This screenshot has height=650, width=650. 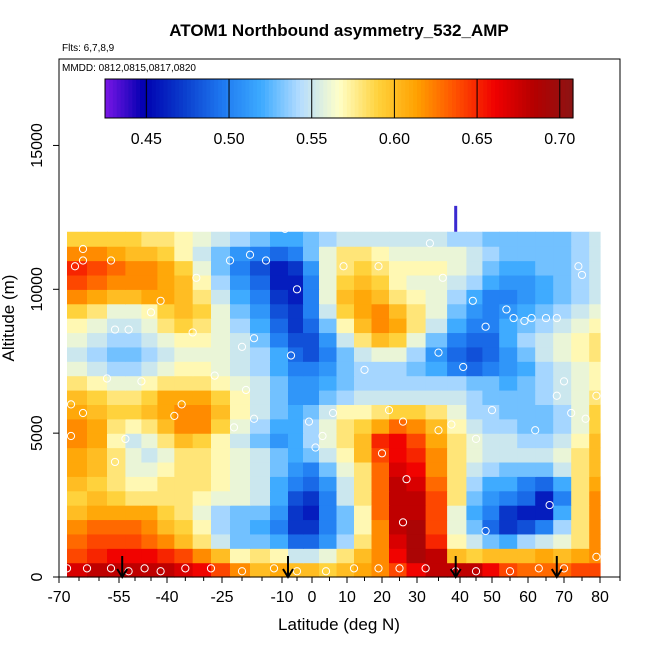 I want to click on colorbar-tick-label: 0.60, so click(x=394, y=139).